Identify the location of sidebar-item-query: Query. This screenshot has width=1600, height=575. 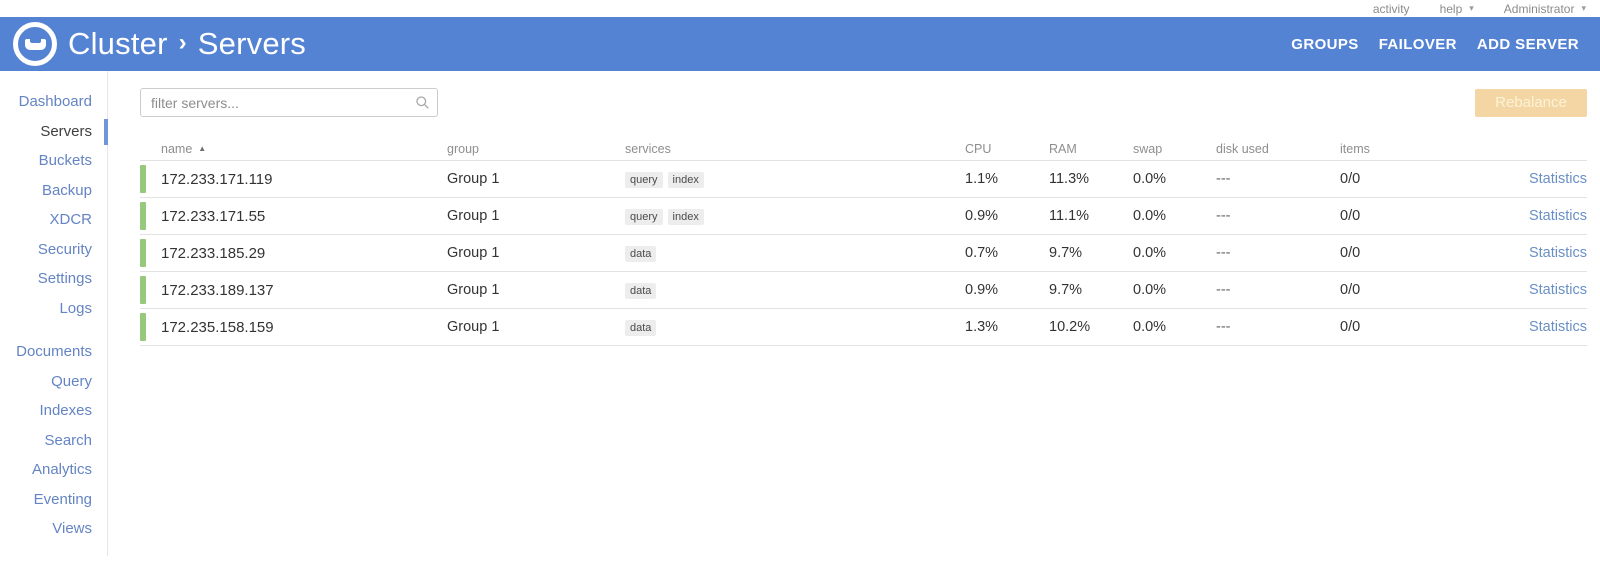
(71, 381).